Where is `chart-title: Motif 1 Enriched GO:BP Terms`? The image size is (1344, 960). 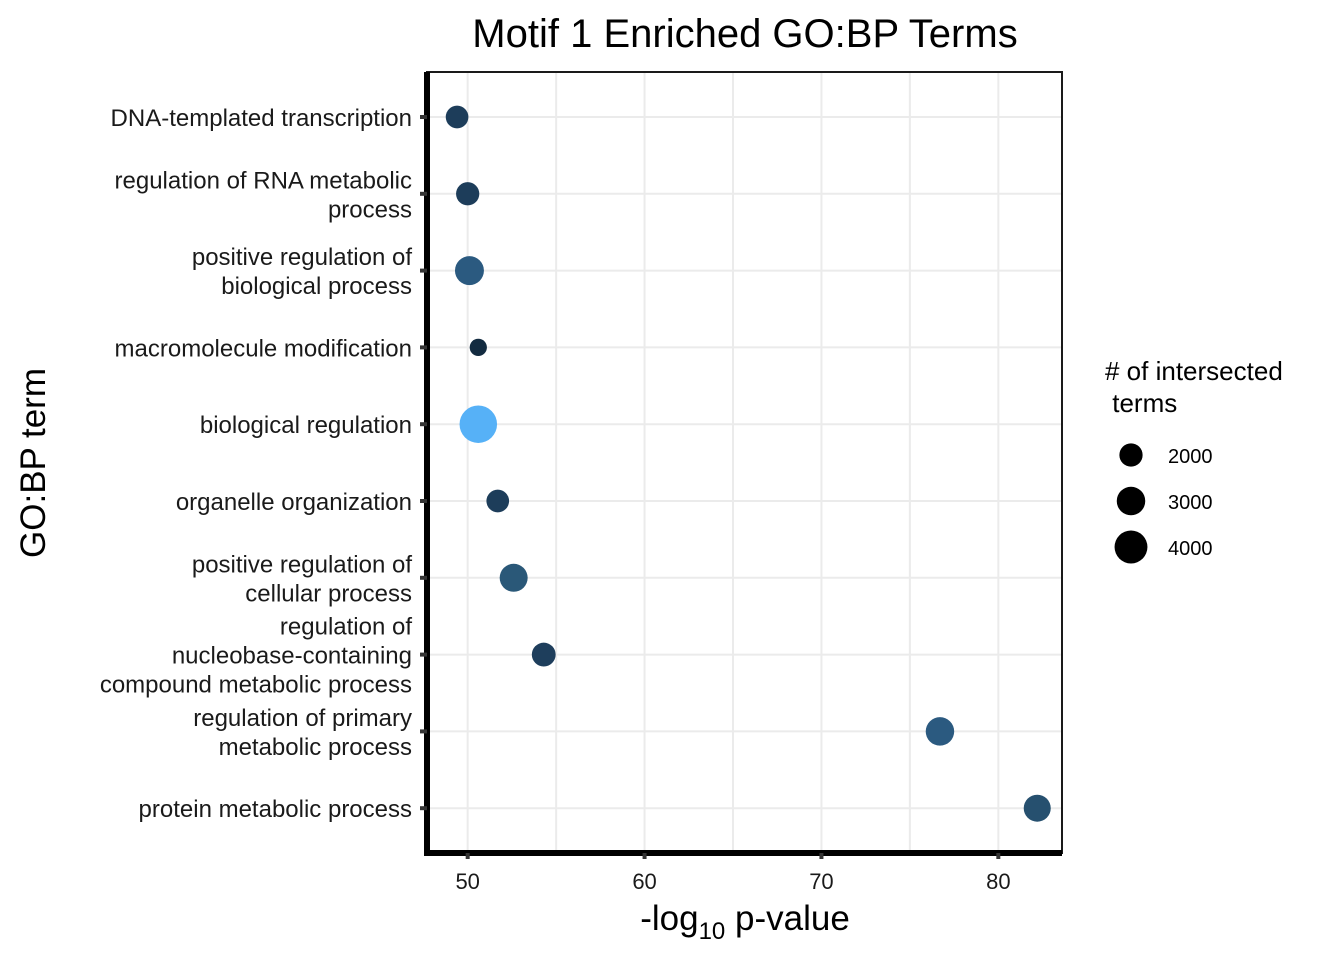
chart-title: Motif 1 Enriched GO:BP Terms is located at coordinates (744, 34).